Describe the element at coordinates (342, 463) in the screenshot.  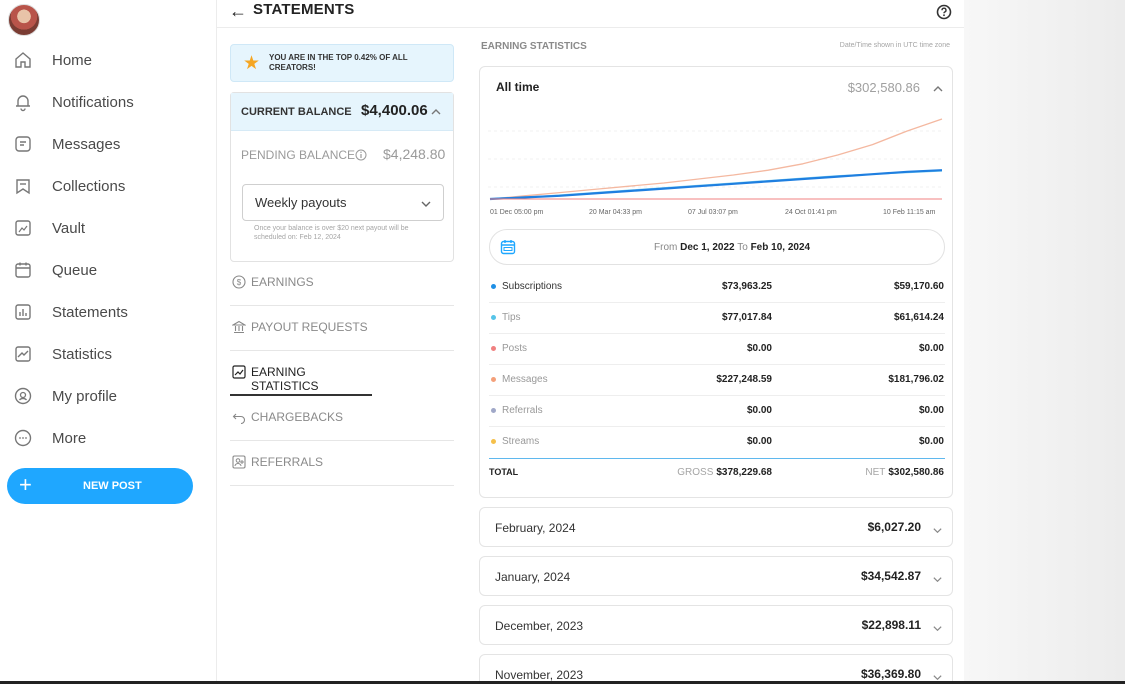
I see `menu-referrals: REFERRALS` at that location.